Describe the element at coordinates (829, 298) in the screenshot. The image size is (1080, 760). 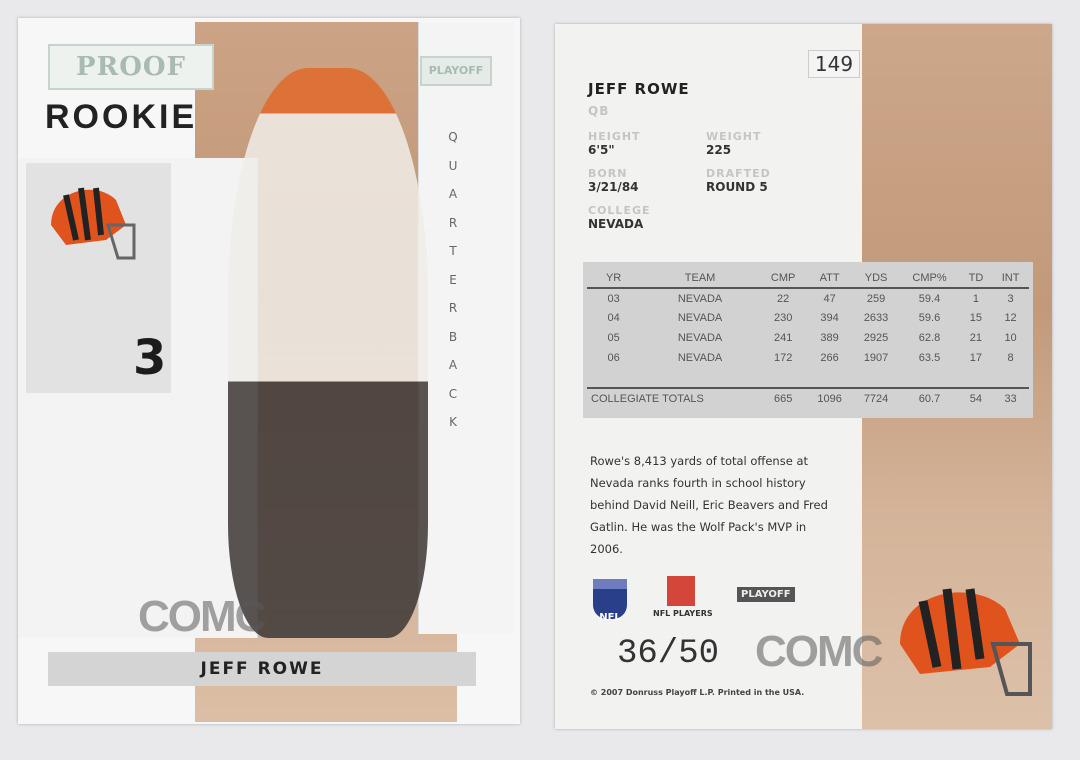
I see `stats-cell: 47` at that location.